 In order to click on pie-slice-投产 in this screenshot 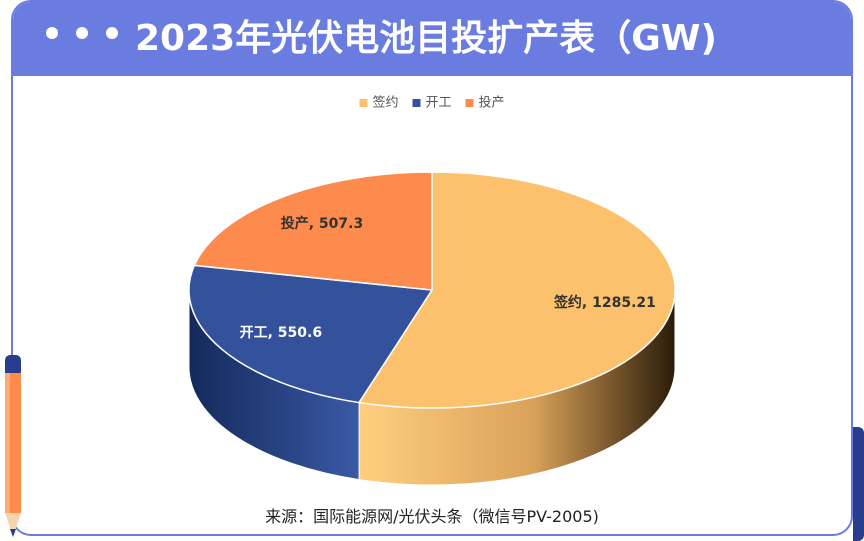, I will do `click(313, 231)`.